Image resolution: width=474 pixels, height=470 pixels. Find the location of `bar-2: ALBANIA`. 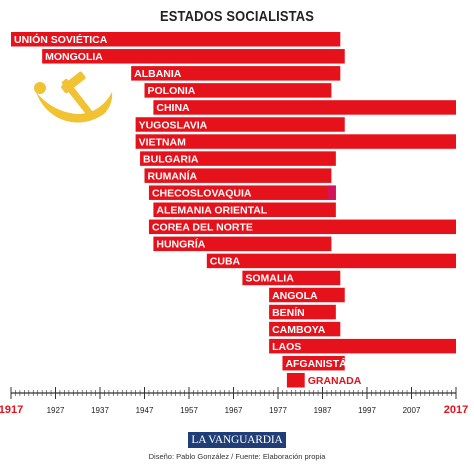

bar-2: ALBANIA is located at coordinates (236, 73).